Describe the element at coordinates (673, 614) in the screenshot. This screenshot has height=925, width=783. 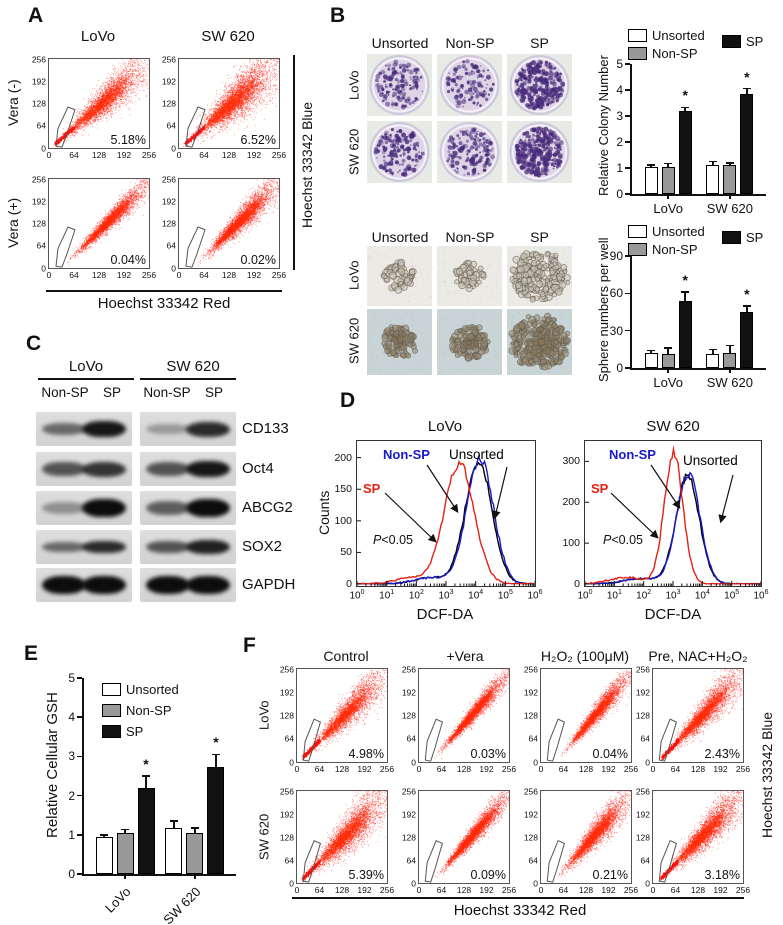
I see `hist-xlabel-sw620: DCF-DA` at that location.